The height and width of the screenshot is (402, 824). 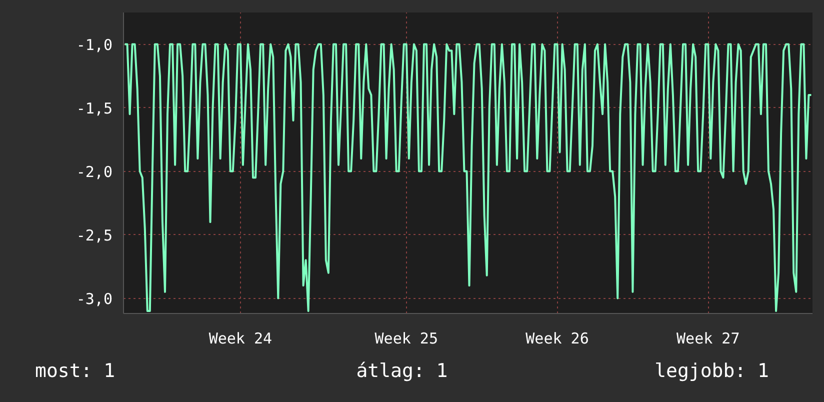 I want to click on text: átlag: 1, so click(x=402, y=371).